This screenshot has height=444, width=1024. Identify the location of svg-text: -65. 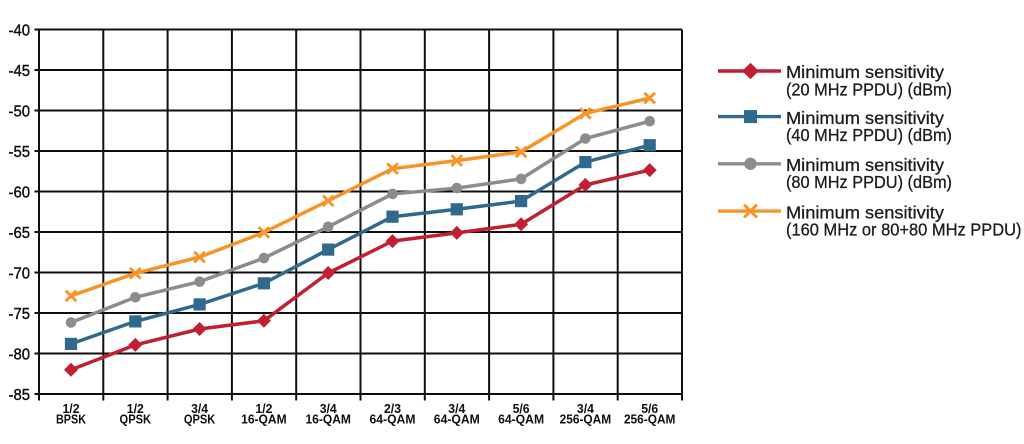
(20, 233).